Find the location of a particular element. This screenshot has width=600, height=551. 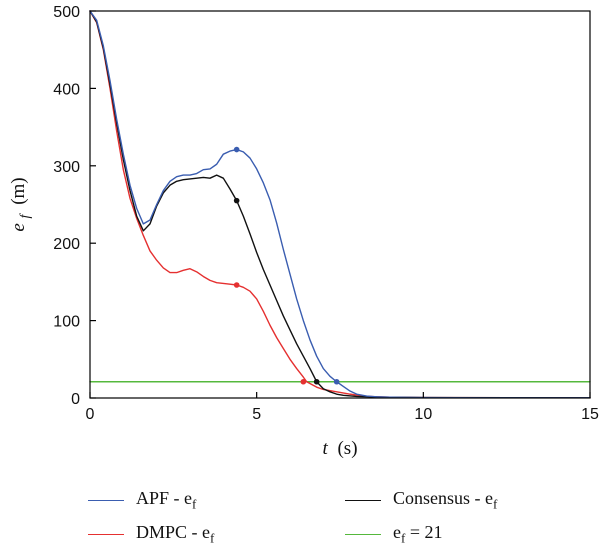

y-axis-label-subscript: f is located at coordinates (25, 215).